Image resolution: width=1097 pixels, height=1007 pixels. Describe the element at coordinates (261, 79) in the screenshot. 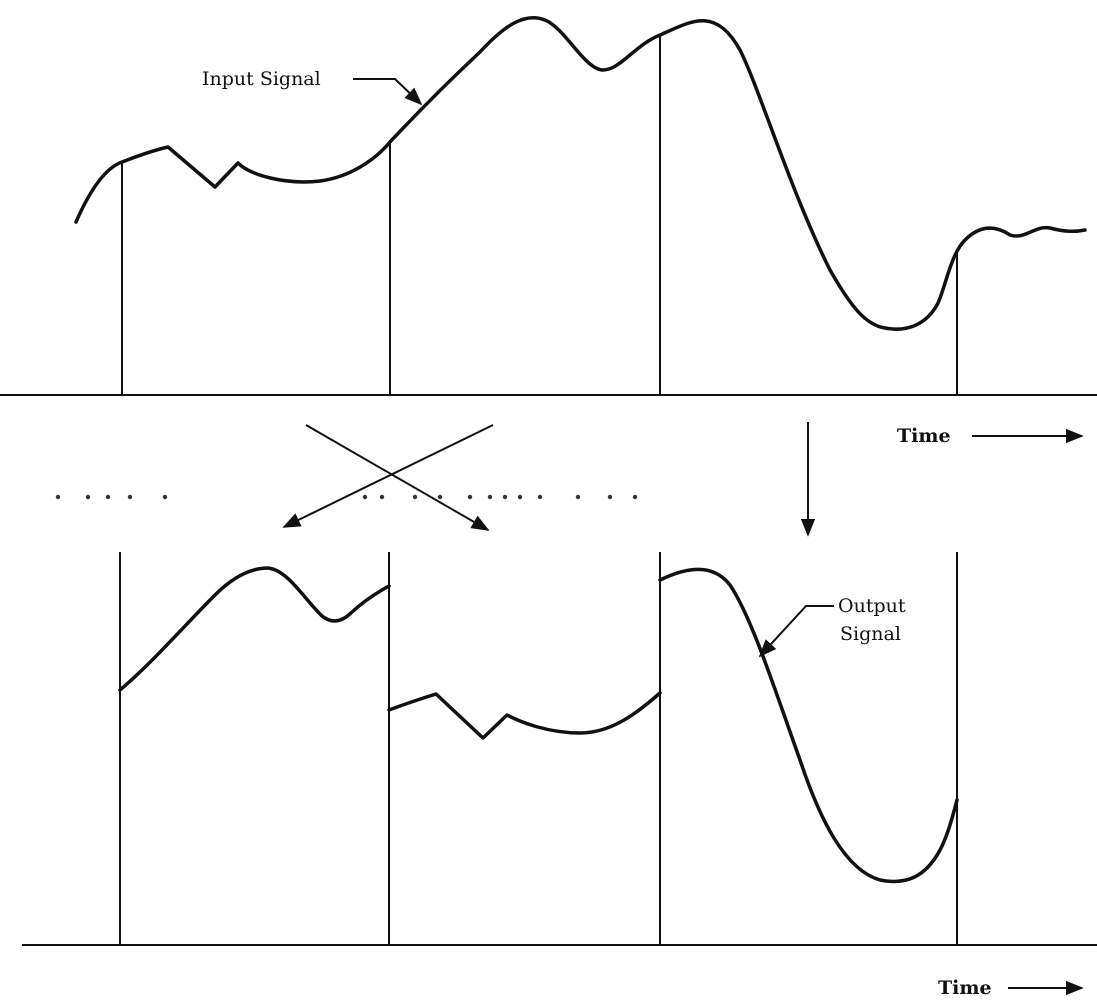

I see `input-signal-label: Input Signal` at that location.